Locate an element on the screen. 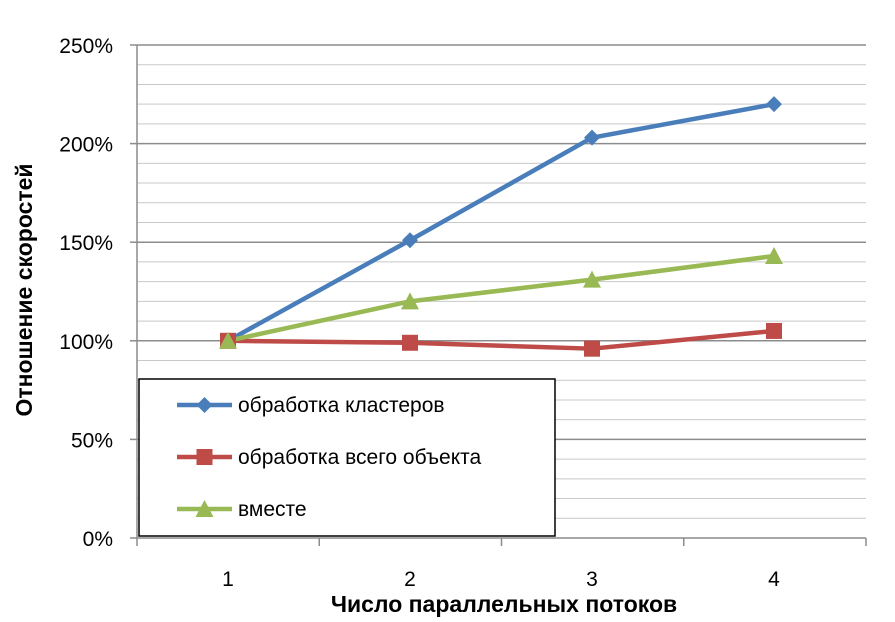 This screenshot has height=622, width=895. y-tick-label: 50% is located at coordinates (92, 440).